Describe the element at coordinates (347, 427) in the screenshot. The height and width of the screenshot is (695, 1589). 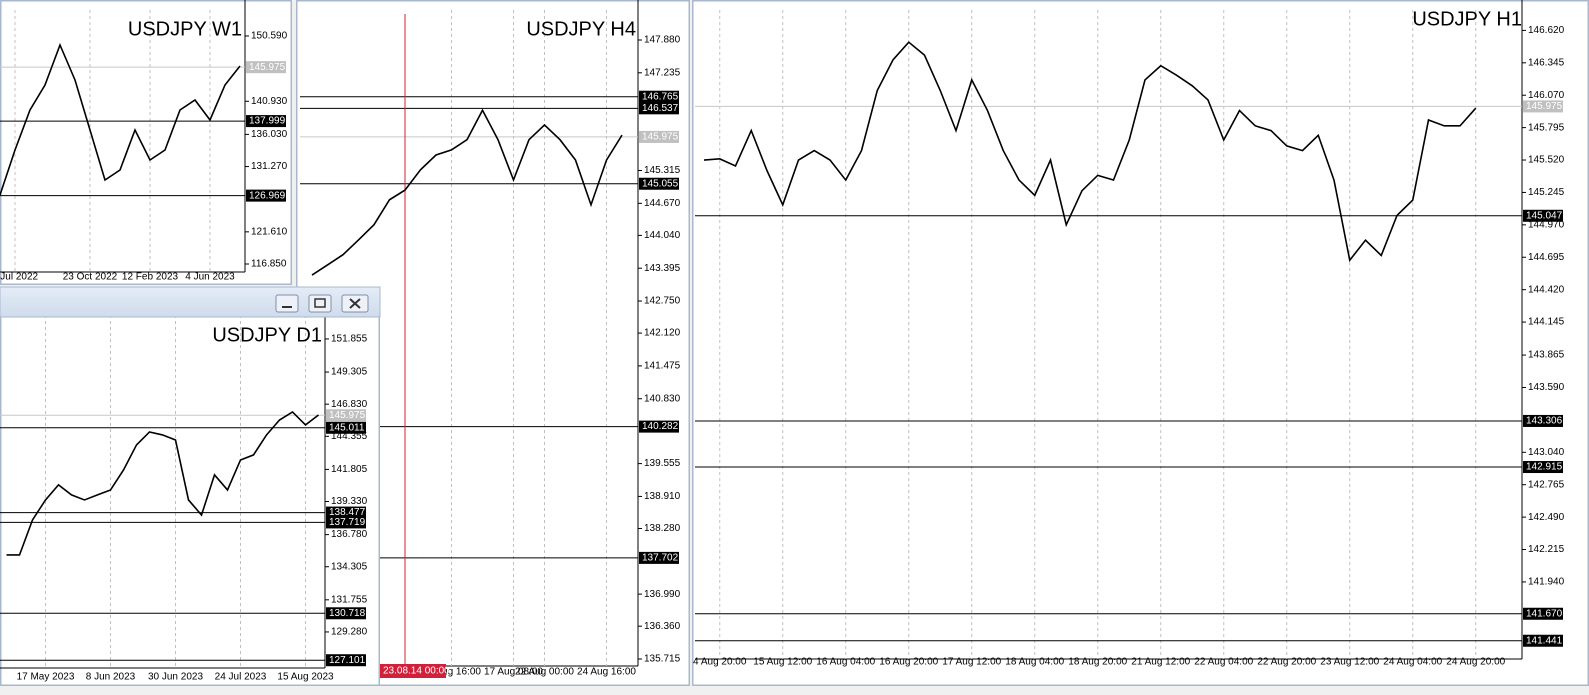
I see `level-label: 145.011` at that location.